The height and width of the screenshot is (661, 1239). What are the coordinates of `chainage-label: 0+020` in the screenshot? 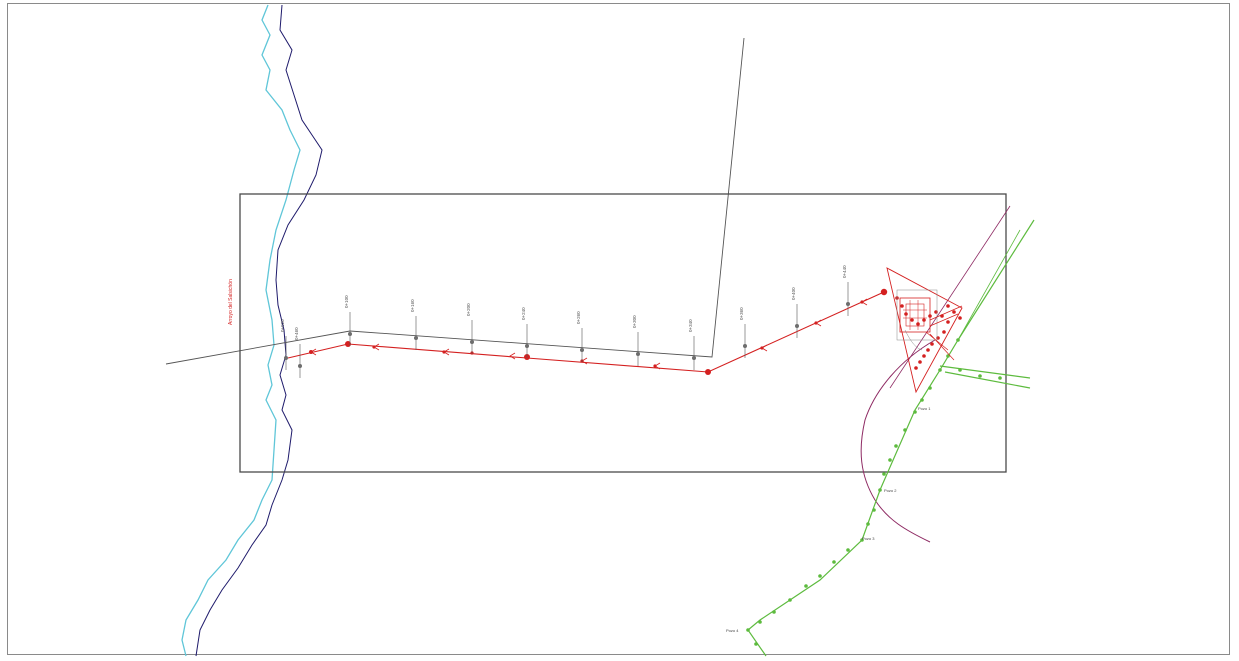 It's located at (282, 325).